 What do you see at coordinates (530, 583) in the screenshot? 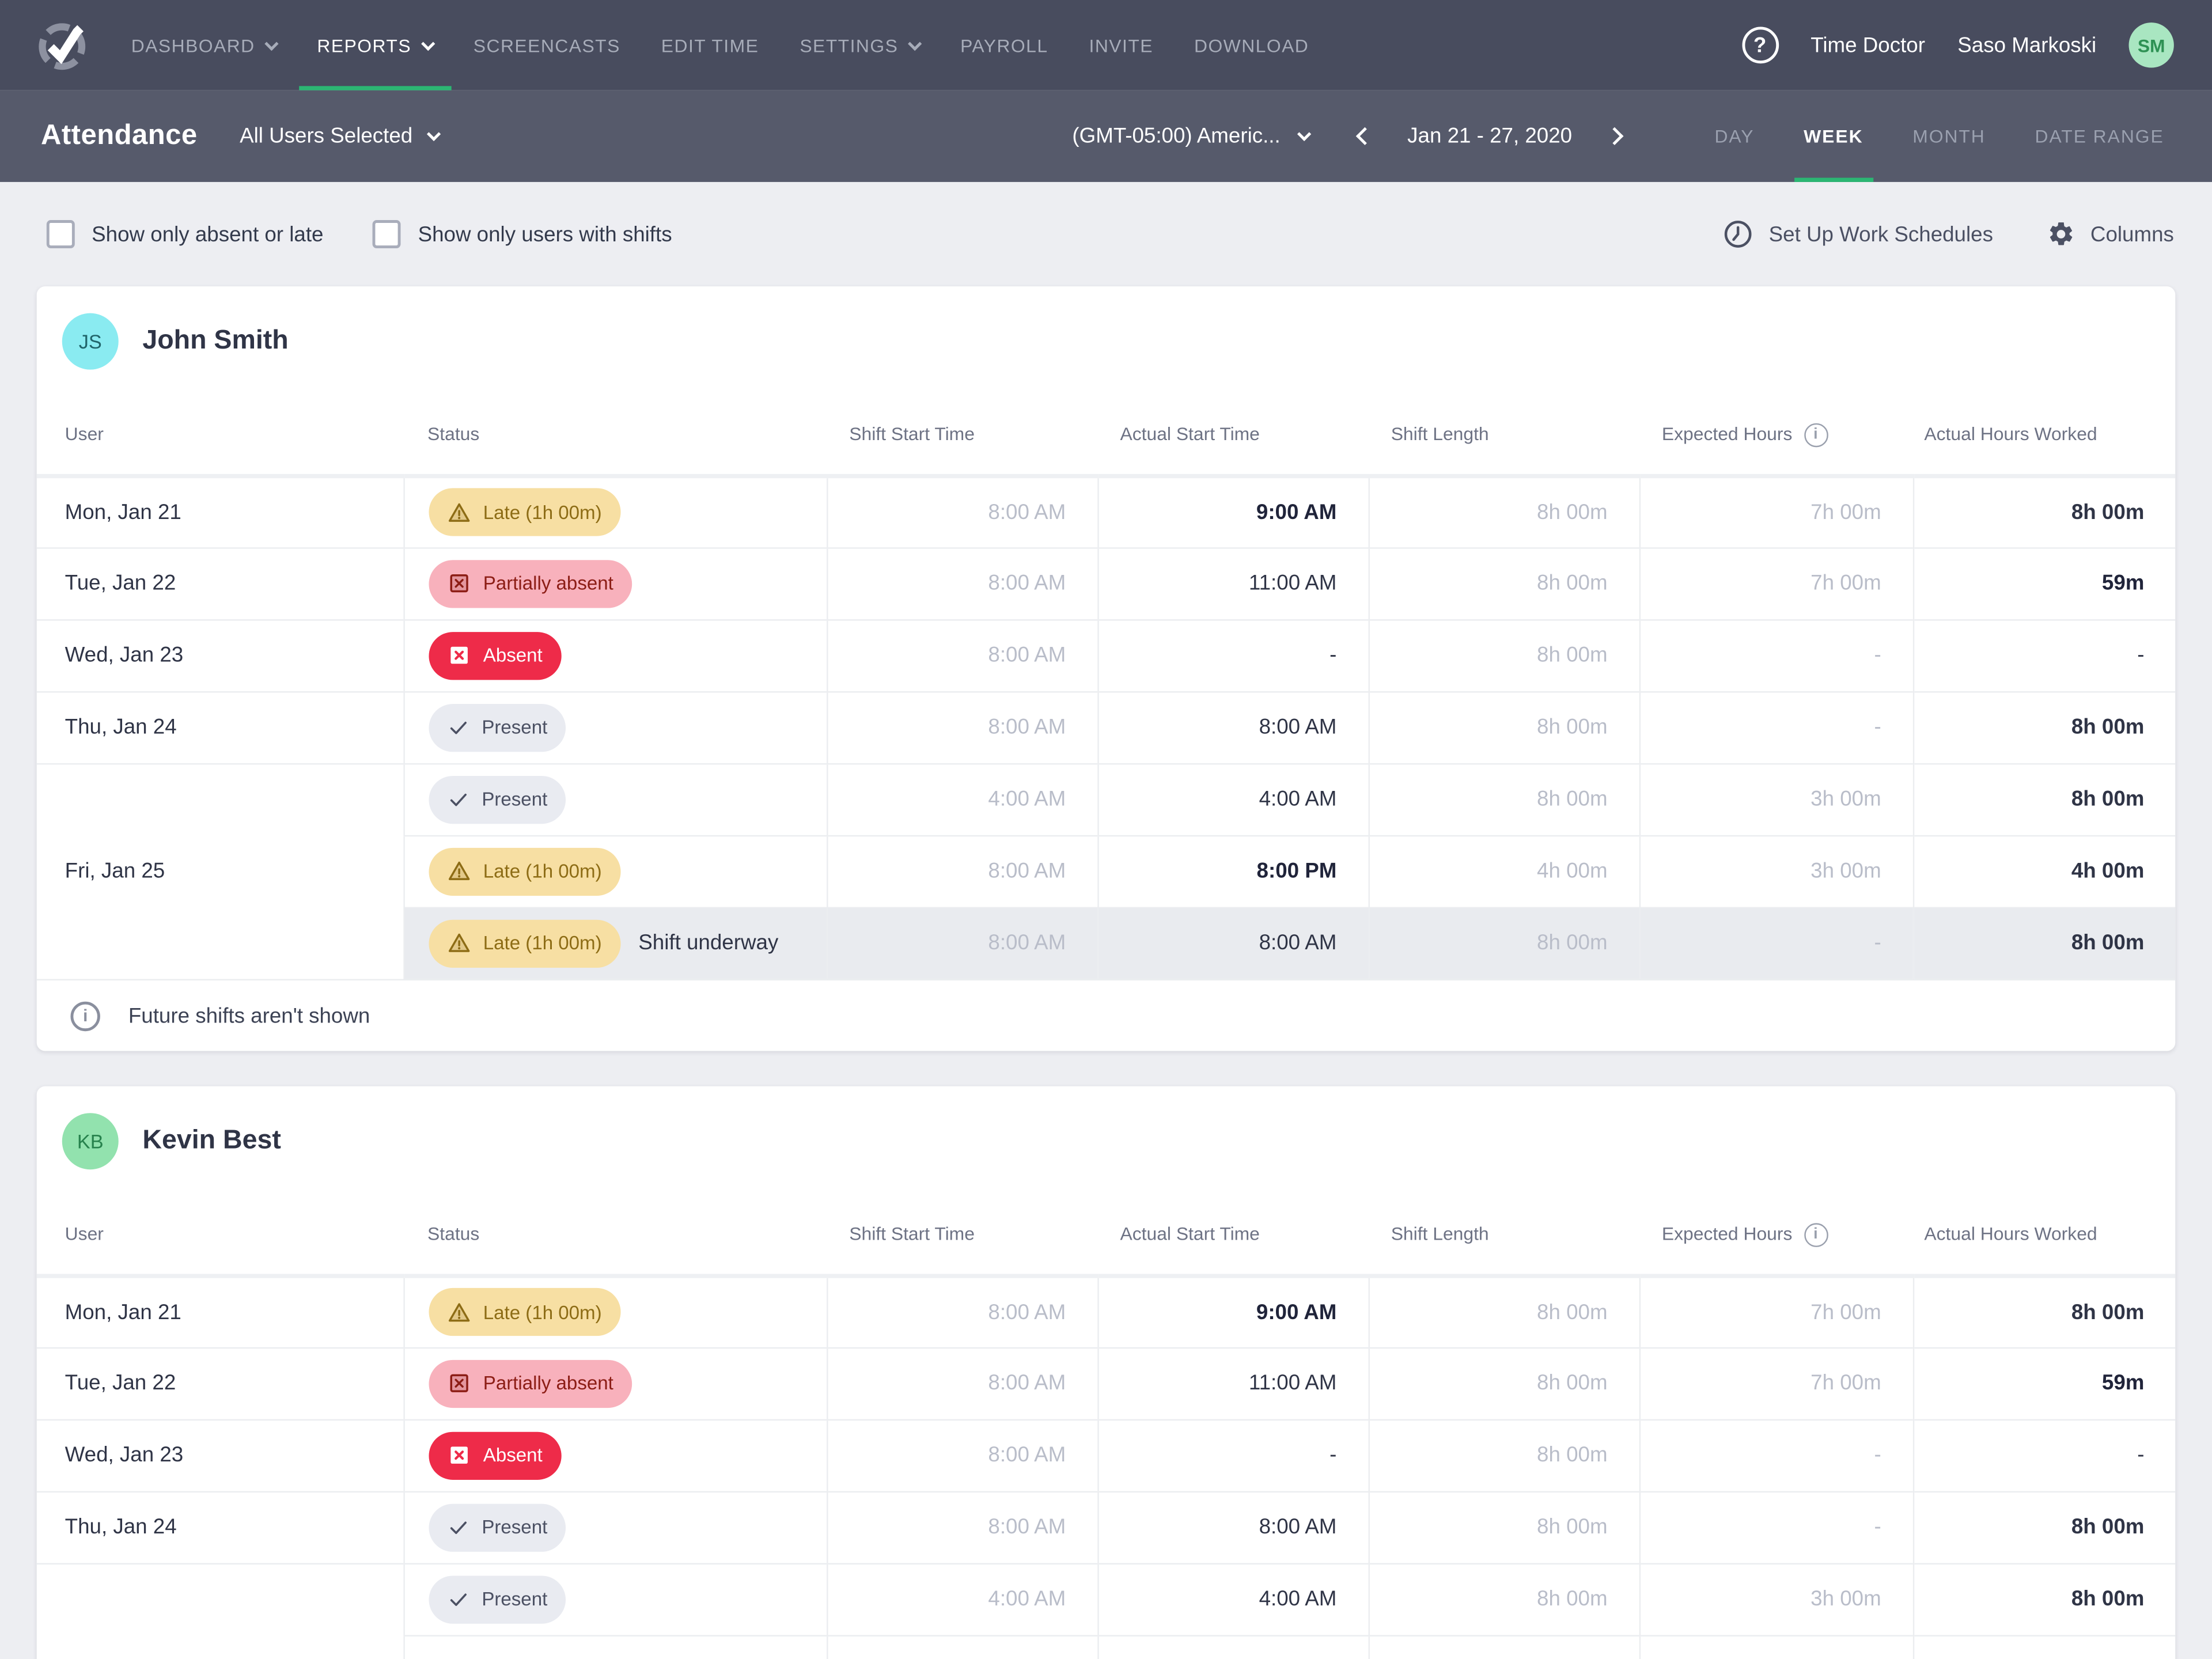
I see `status-badge-partial: Partially absent` at bounding box center [530, 583].